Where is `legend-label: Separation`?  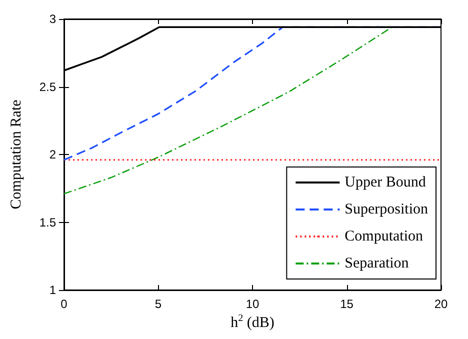
legend-label: Separation is located at coordinates (377, 264).